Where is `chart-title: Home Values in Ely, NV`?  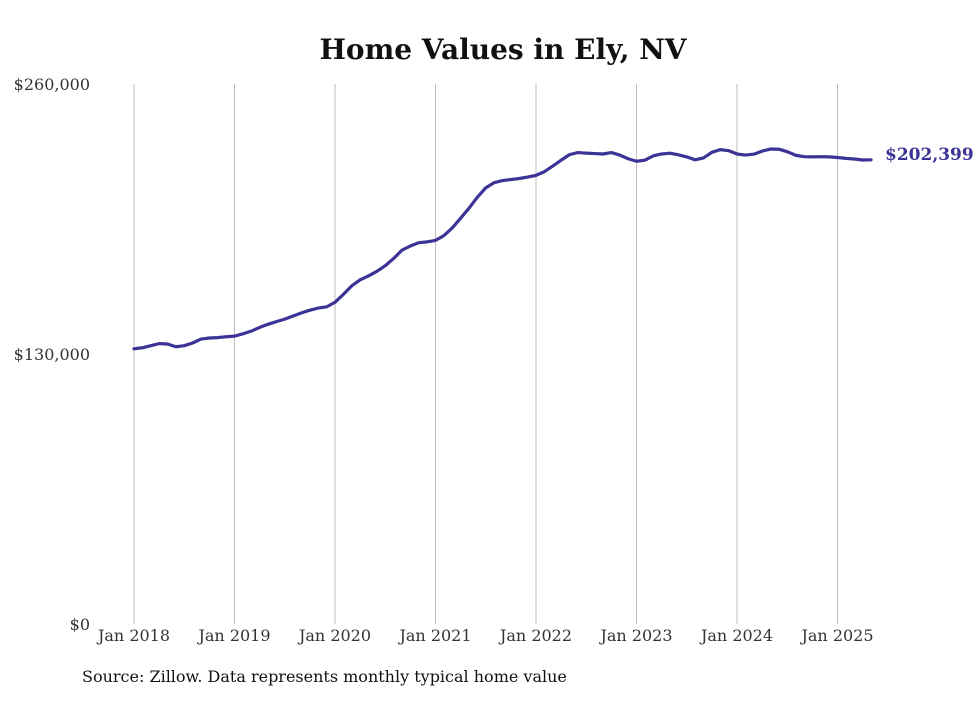 chart-title: Home Values in Ely, NV is located at coordinates (503, 49).